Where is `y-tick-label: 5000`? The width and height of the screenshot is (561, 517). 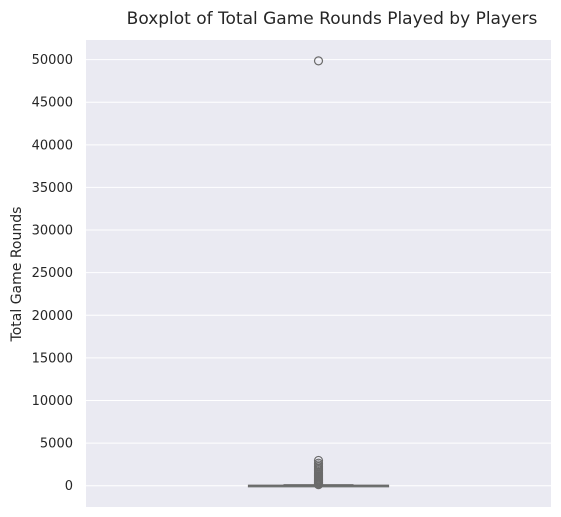
y-tick-label: 5000 is located at coordinates (56, 444).